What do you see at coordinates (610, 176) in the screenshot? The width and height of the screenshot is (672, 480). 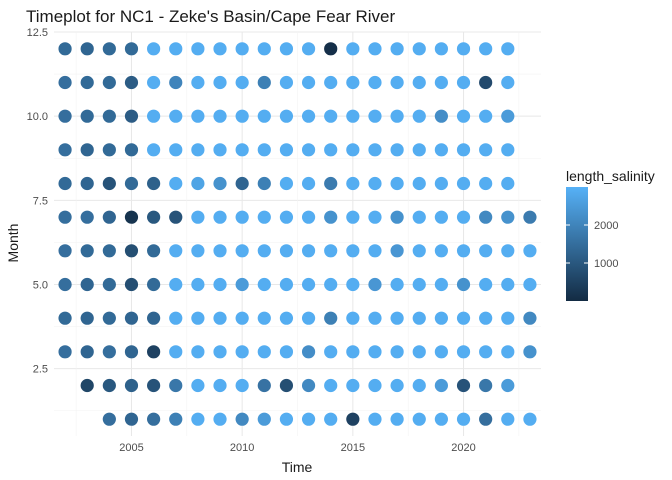 I see `legend-title: length_salinity` at bounding box center [610, 176].